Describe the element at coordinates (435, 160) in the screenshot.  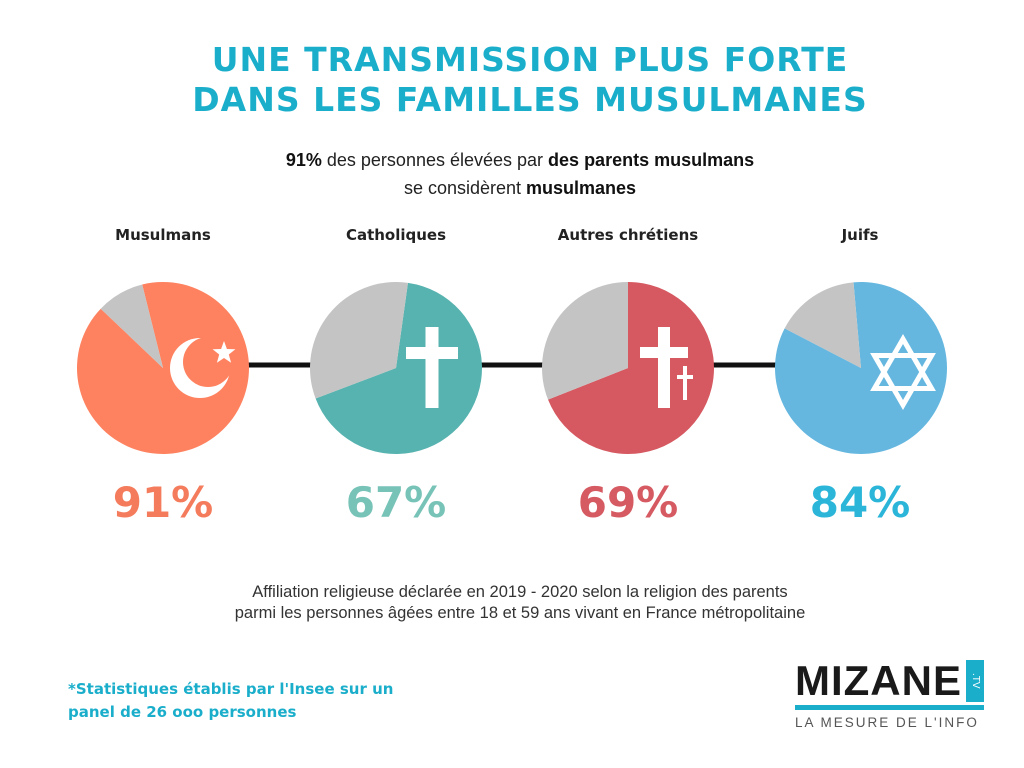
I see `subtitle-text: des personnes élevées par` at that location.